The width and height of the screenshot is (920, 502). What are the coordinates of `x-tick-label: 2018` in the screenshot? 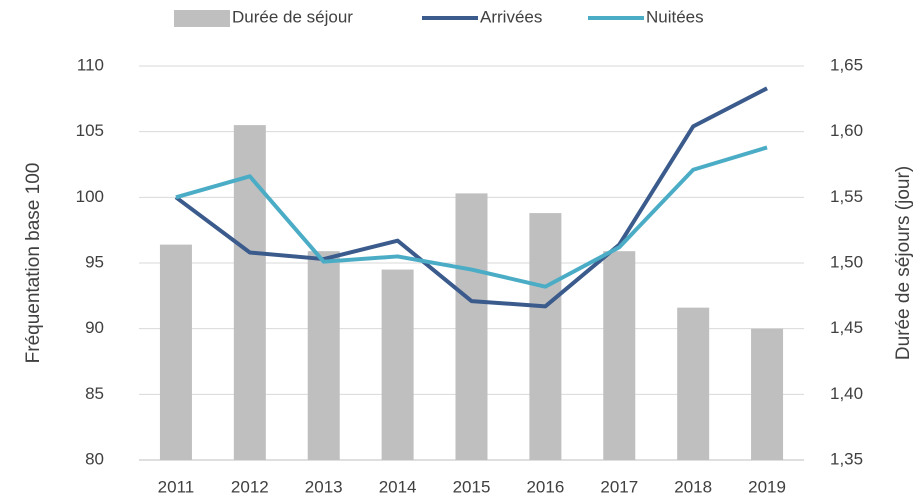 It's located at (693, 486).